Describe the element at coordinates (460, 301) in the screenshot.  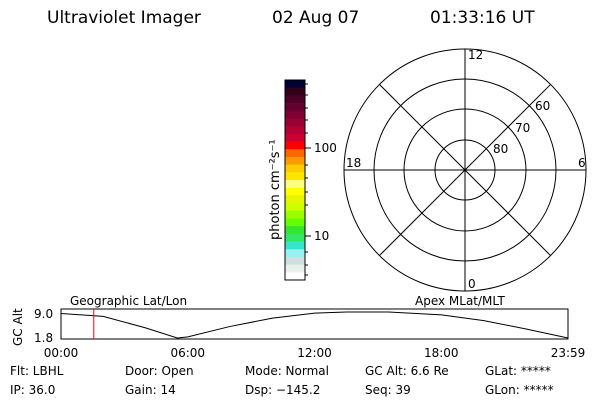
I see `annotation-apex: Apex MLat/MLT` at that location.